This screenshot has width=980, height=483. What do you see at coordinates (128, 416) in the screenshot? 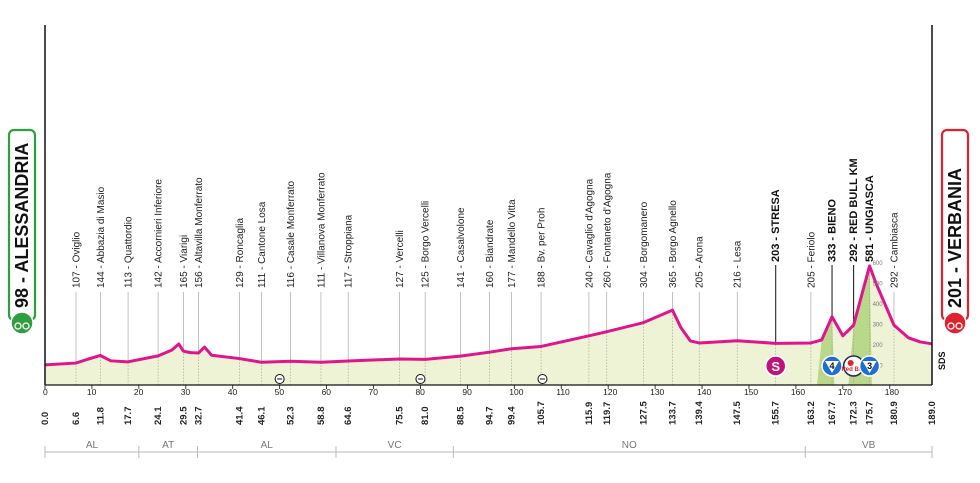
I see `waypoint-km-label: 17.7` at bounding box center [128, 416].